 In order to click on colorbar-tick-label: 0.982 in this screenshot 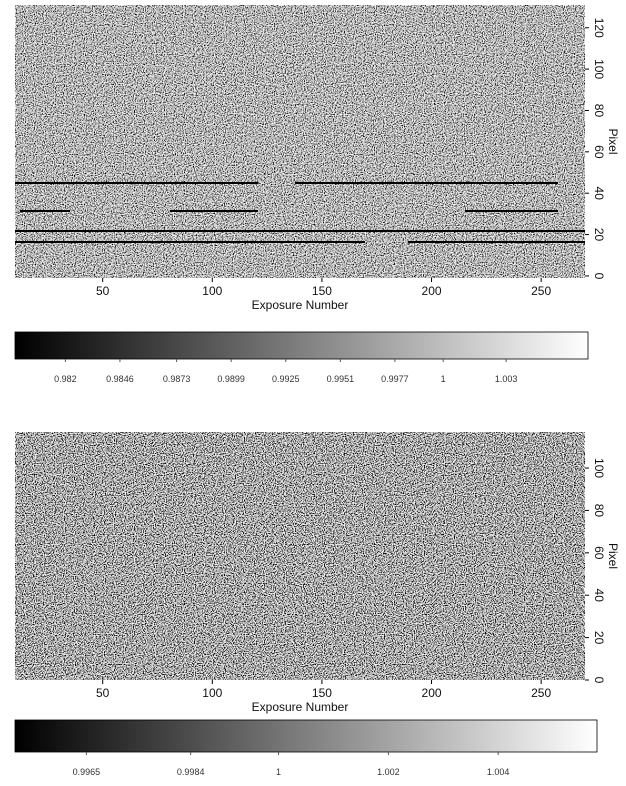, I will do `click(65, 379)`.